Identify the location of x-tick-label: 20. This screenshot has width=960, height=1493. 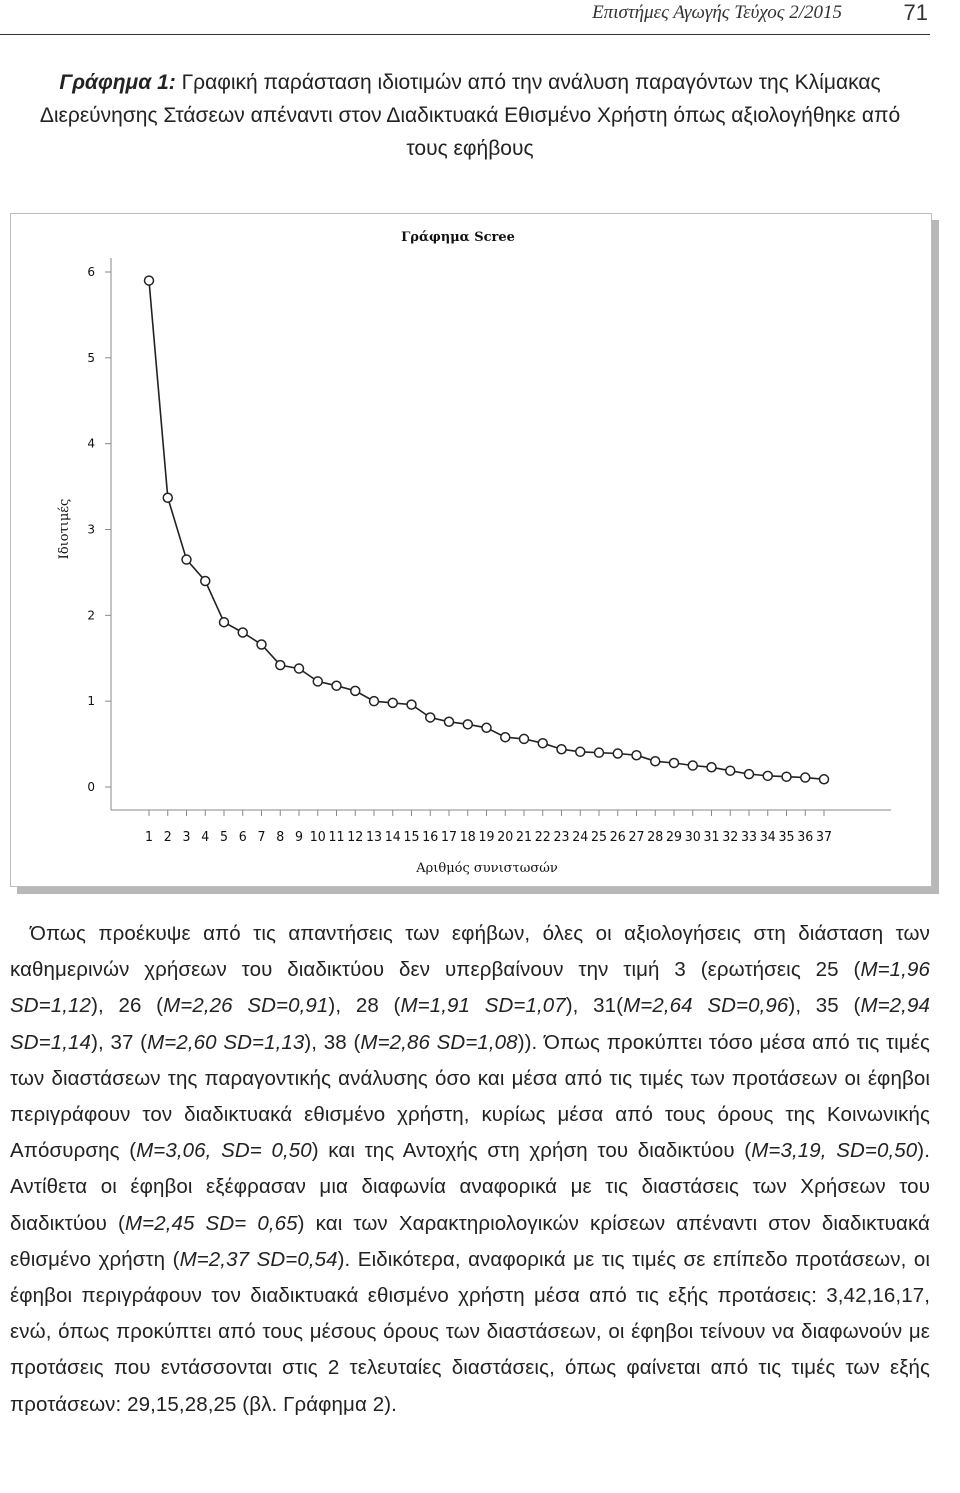
(505, 837).